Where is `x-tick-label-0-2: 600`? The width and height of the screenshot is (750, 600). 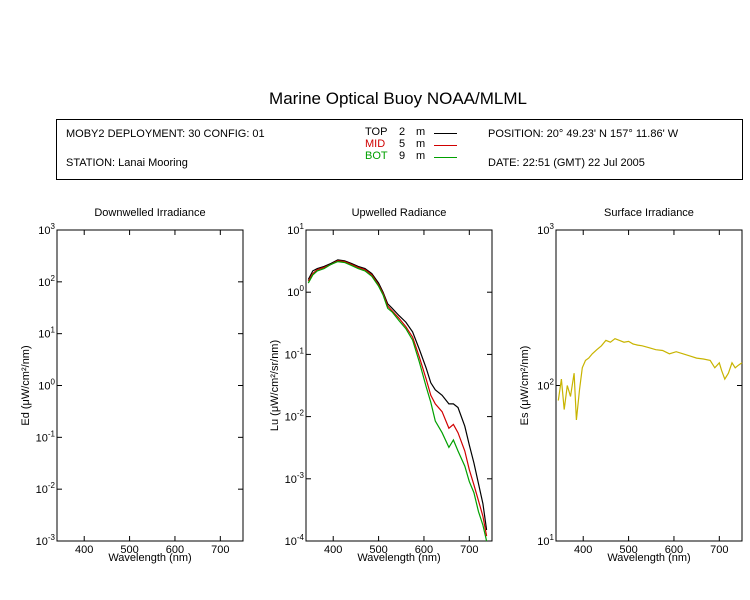
x-tick-label-0-2: 600 is located at coordinates (175, 550).